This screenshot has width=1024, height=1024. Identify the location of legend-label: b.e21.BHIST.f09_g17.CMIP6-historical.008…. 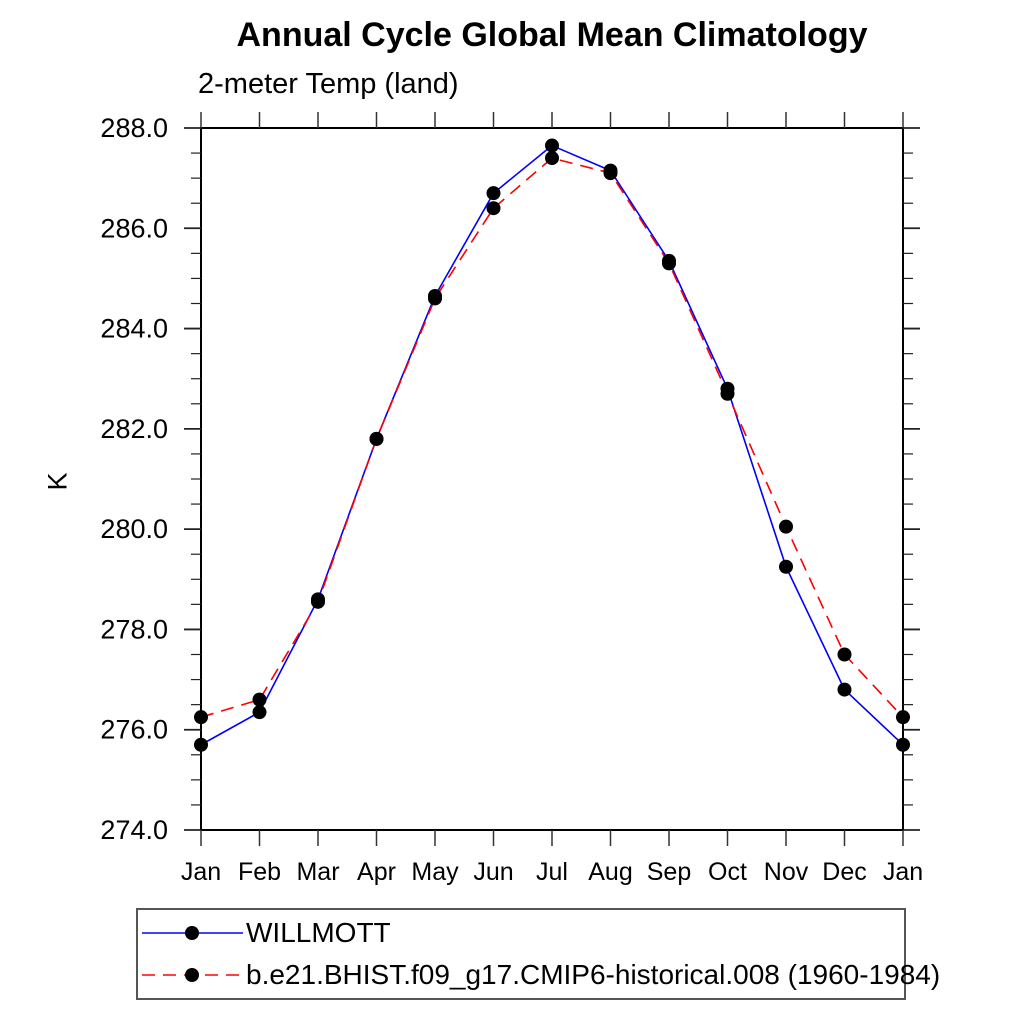
(593, 974).